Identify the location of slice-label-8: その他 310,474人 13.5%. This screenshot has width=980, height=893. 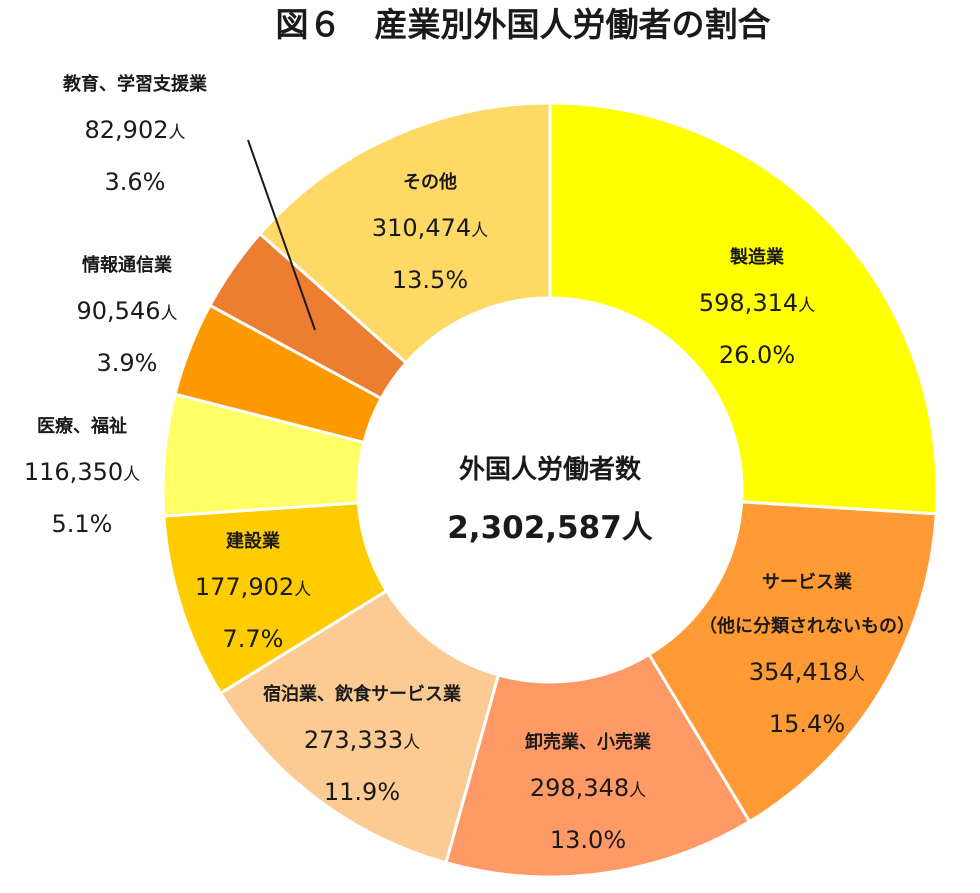
(430, 232).